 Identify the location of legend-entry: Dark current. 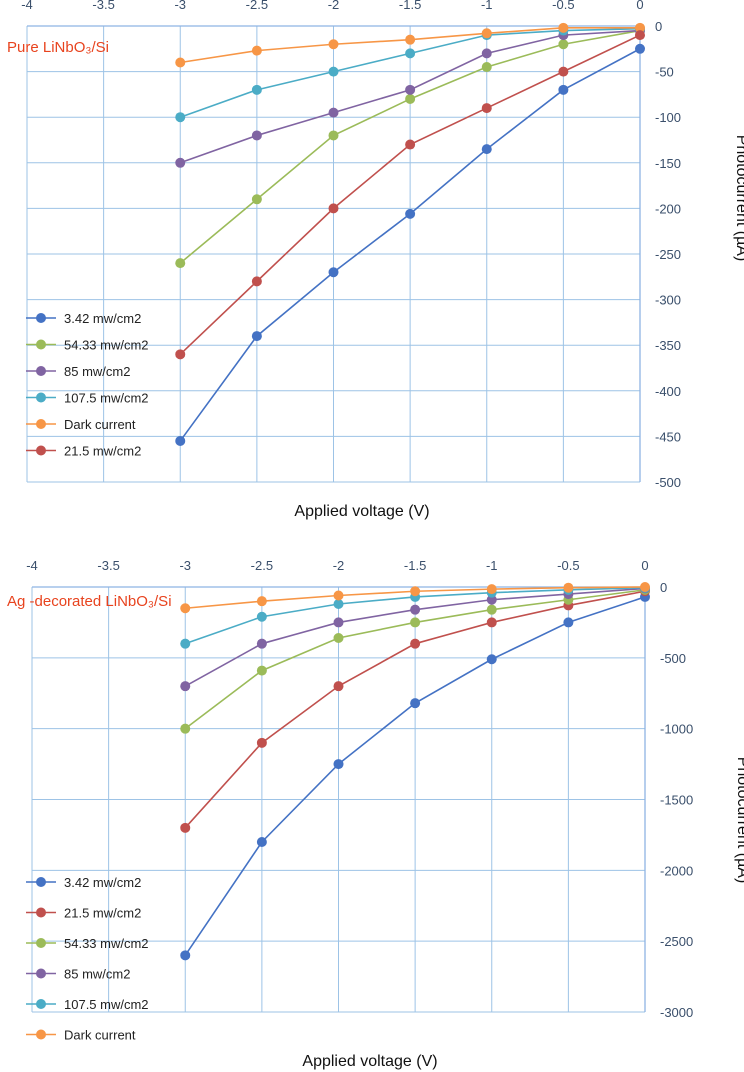
(81, 424).